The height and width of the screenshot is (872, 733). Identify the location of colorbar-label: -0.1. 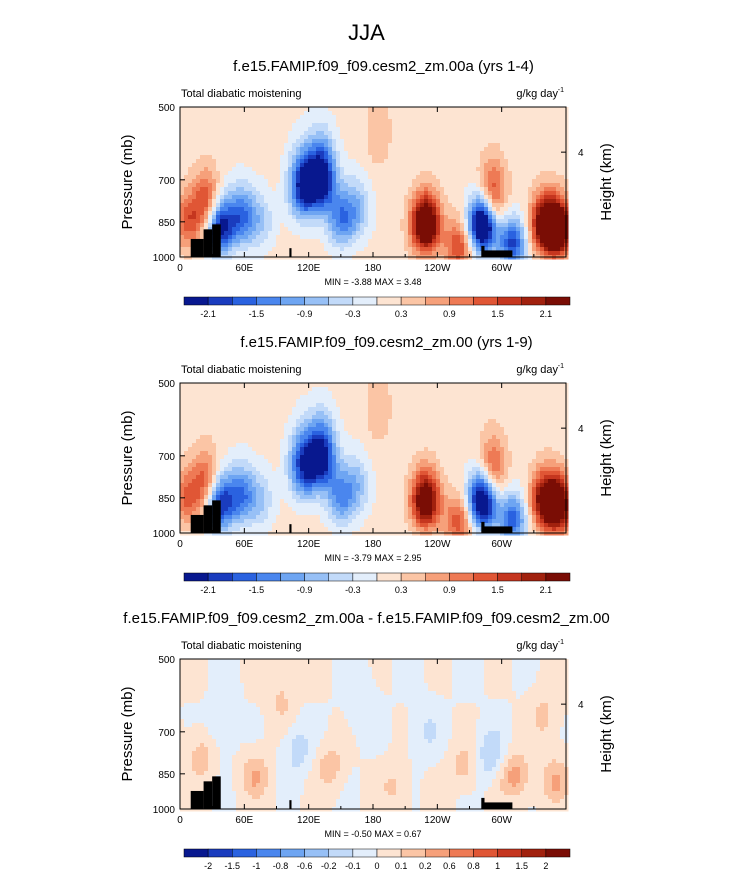
(353, 866).